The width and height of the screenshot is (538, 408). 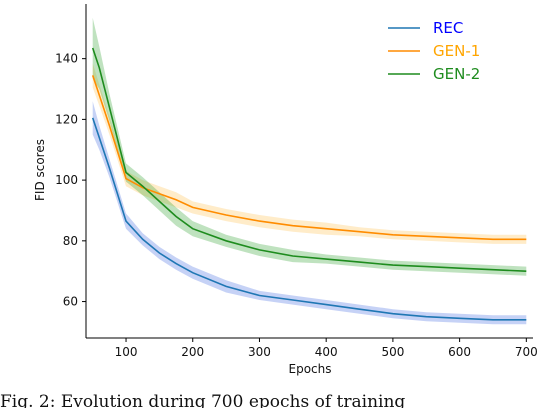 I want to click on y-tick-label: 60, so click(x=70, y=302).